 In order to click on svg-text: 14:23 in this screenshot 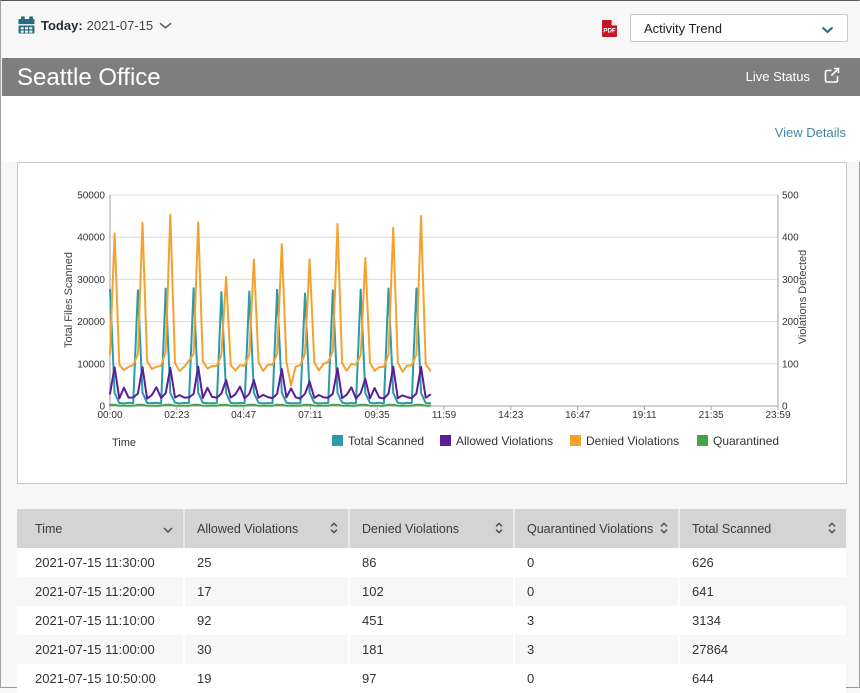, I will do `click(510, 415)`.